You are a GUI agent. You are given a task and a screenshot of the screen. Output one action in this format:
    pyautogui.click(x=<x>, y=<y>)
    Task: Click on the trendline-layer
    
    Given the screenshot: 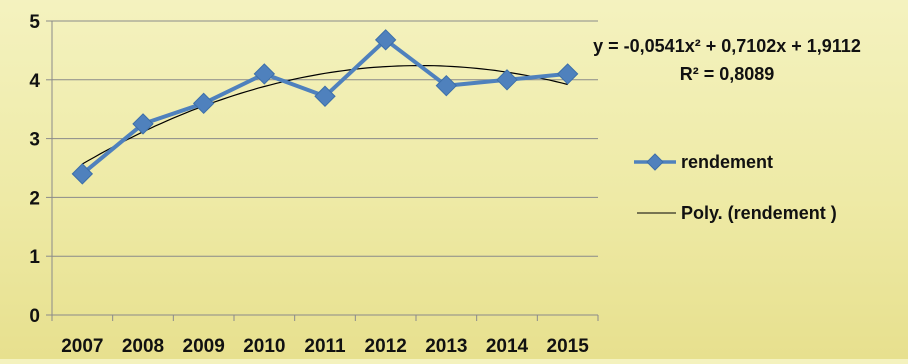 What is the action you would take?
    pyautogui.click(x=325, y=114)
    